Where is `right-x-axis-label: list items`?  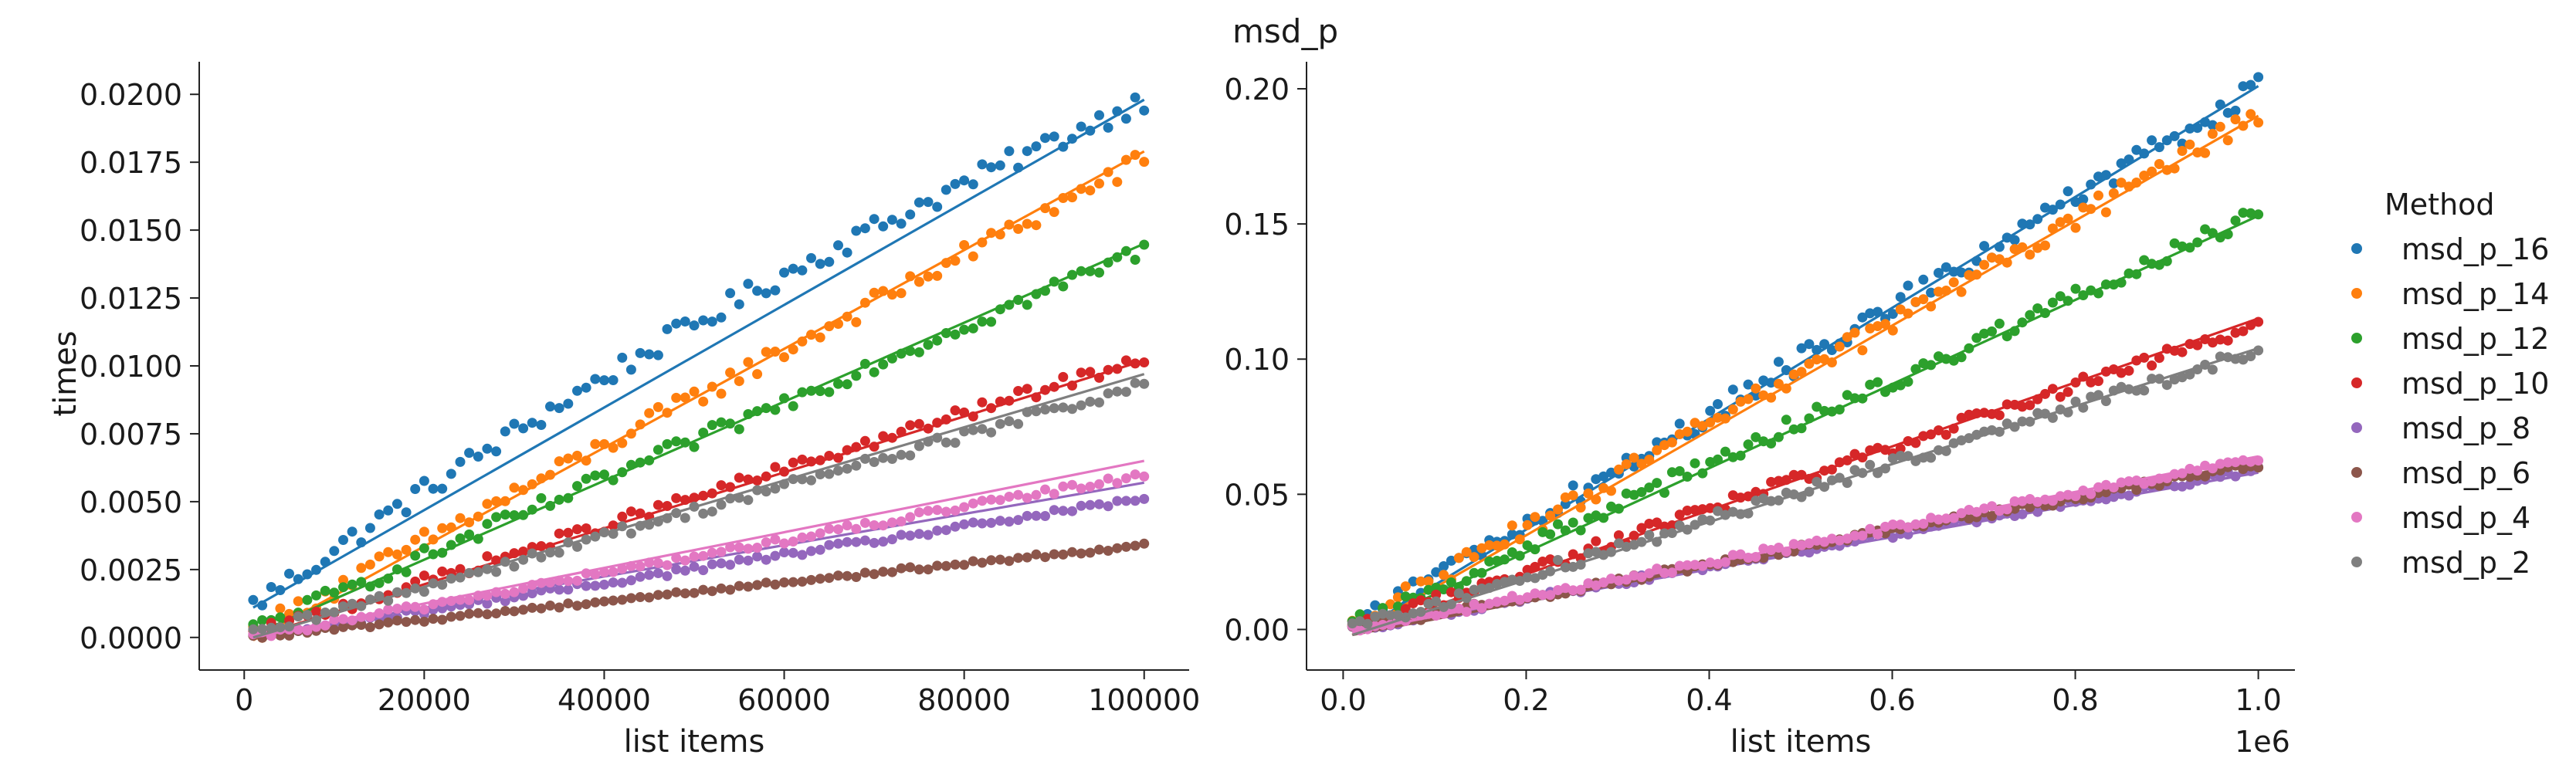 right-x-axis-label: list items is located at coordinates (1801, 742).